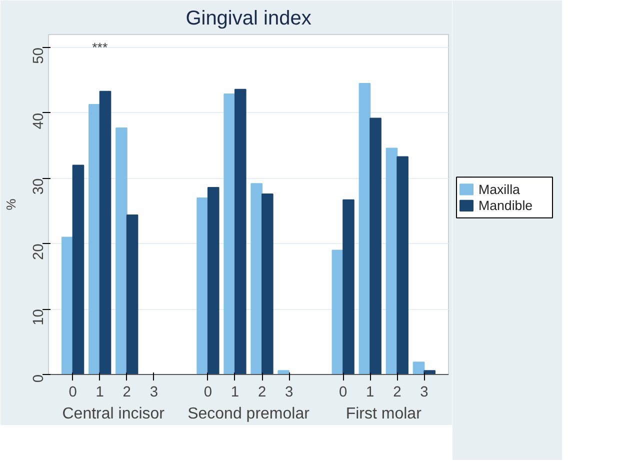 The width and height of the screenshot is (632, 467). I want to click on legend-label: Maxilla, so click(499, 189).